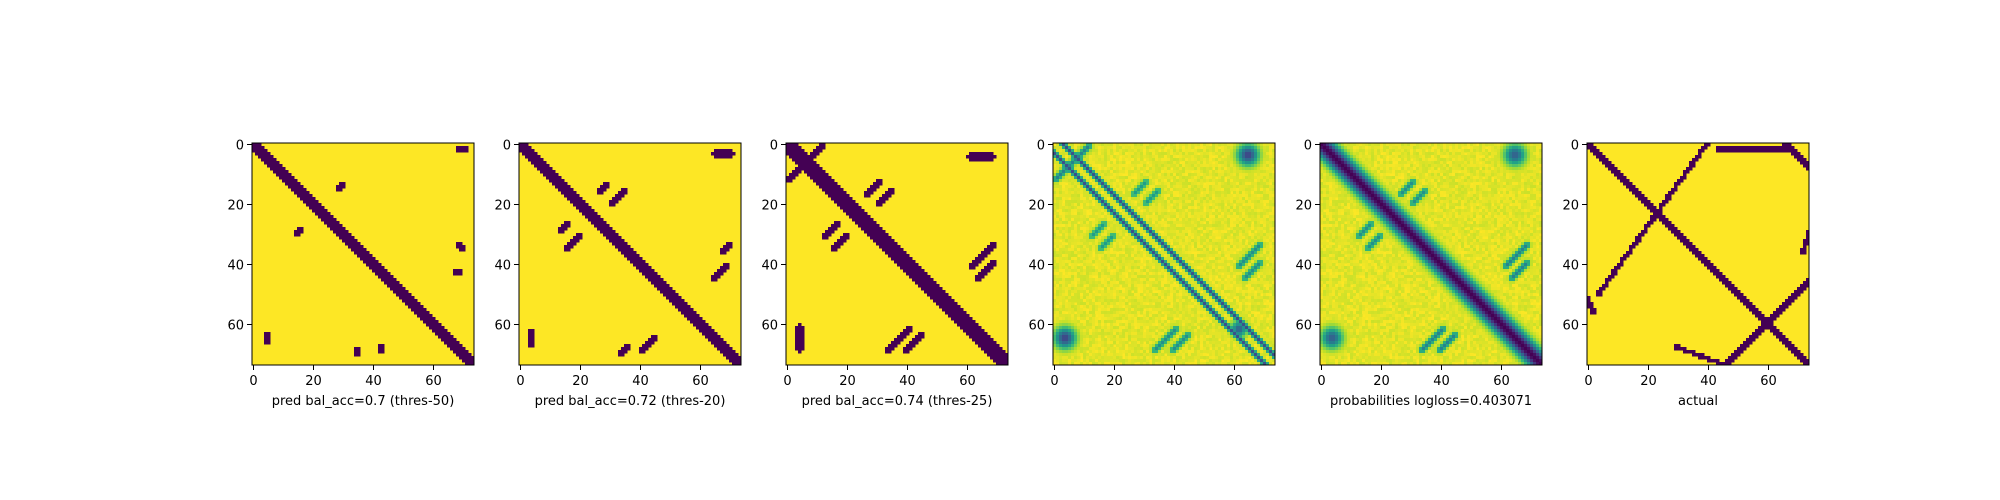  What do you see at coordinates (313, 381) in the screenshot?
I see `x-tick-label: 20` at bounding box center [313, 381].